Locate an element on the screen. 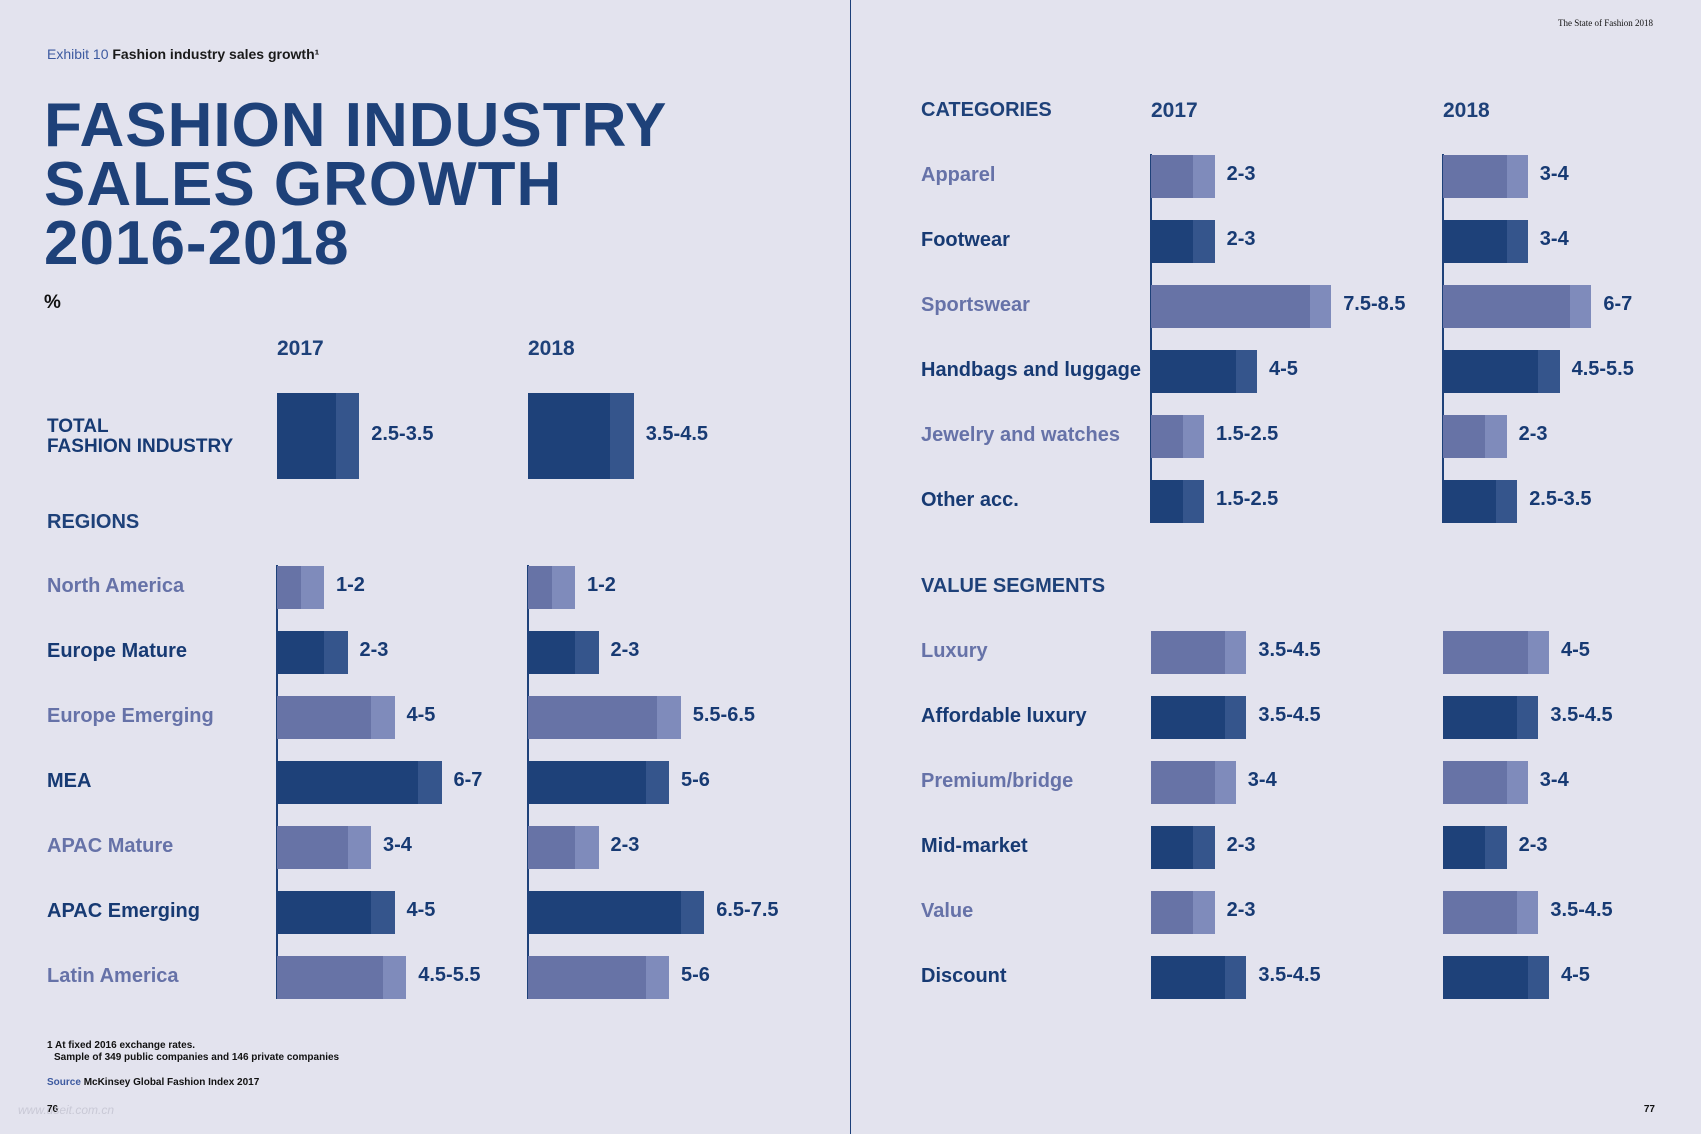 Image resolution: width=1701 pixels, height=1134 pixels. title-line: FASHION INDUSTRY is located at coordinates (356, 125).